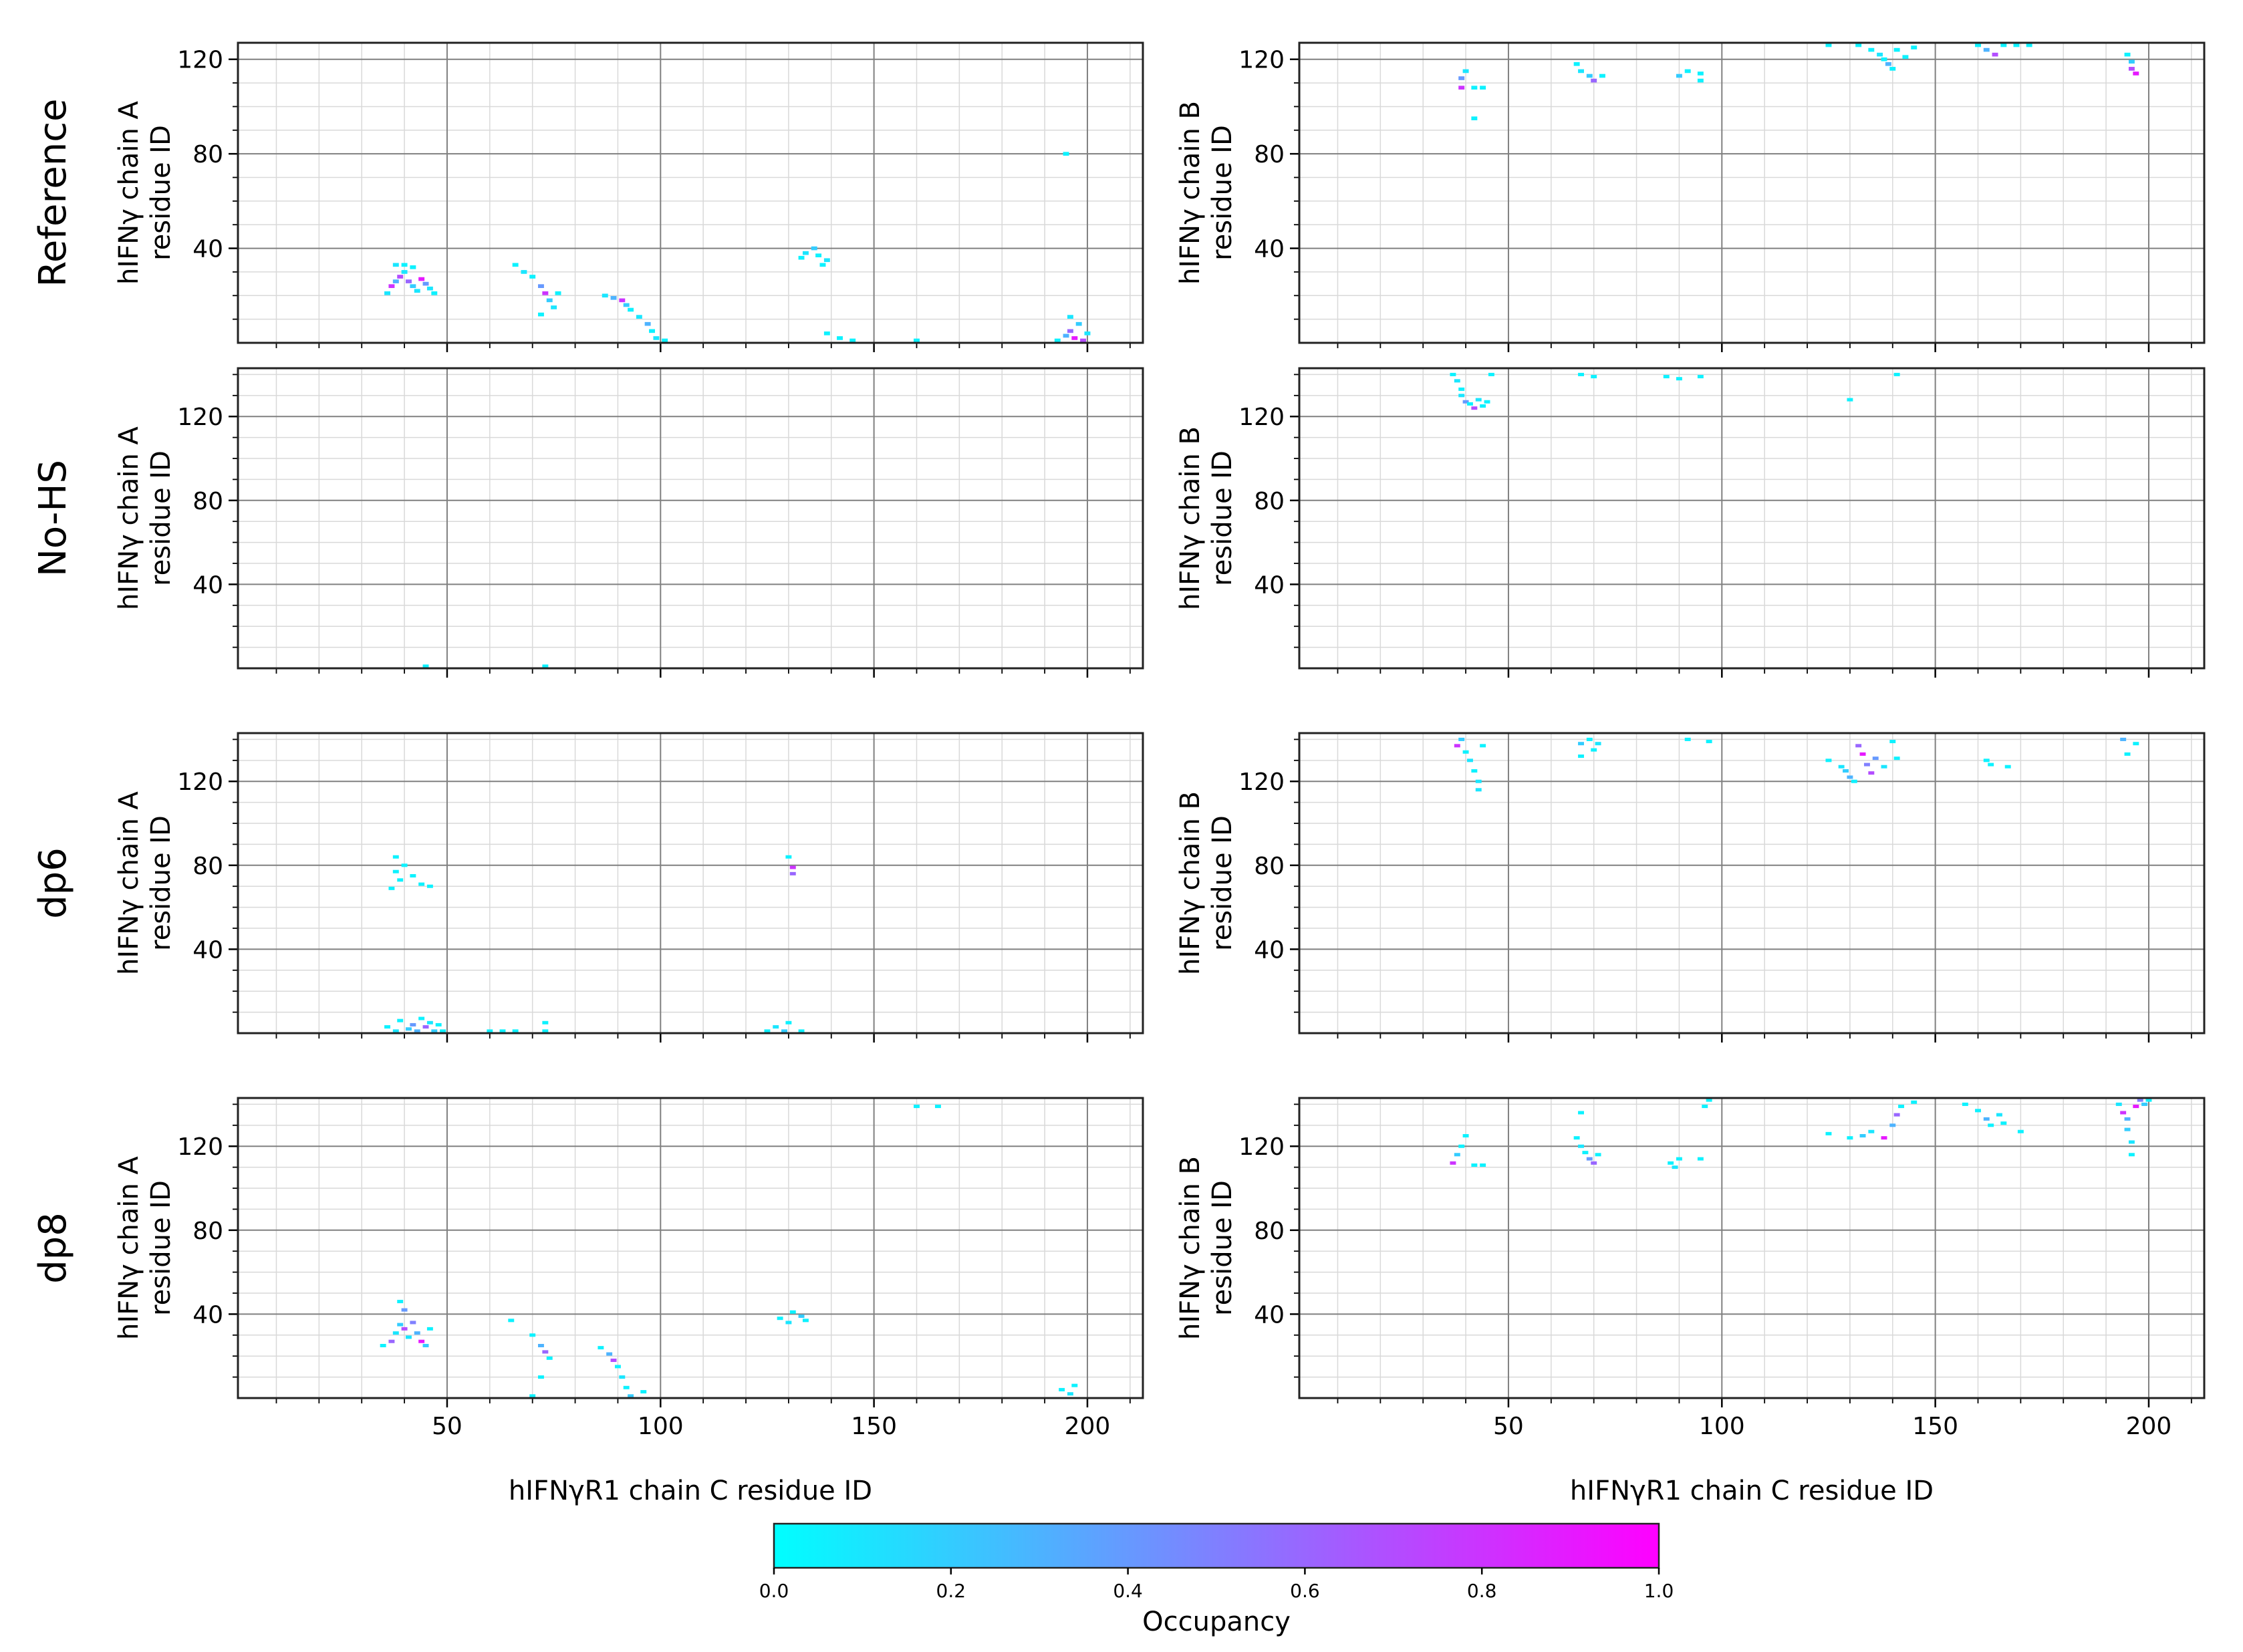 The height and width of the screenshot is (1652, 2243). I want to click on colorbar-tick-label: 0.2, so click(951, 1591).